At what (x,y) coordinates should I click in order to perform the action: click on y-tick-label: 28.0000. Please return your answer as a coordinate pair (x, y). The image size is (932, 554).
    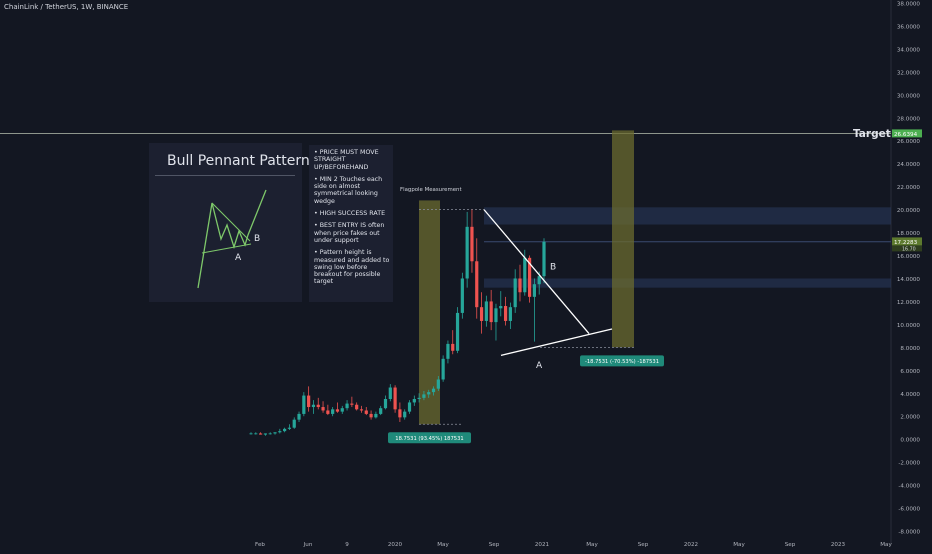
    Looking at the image, I should click on (909, 119).